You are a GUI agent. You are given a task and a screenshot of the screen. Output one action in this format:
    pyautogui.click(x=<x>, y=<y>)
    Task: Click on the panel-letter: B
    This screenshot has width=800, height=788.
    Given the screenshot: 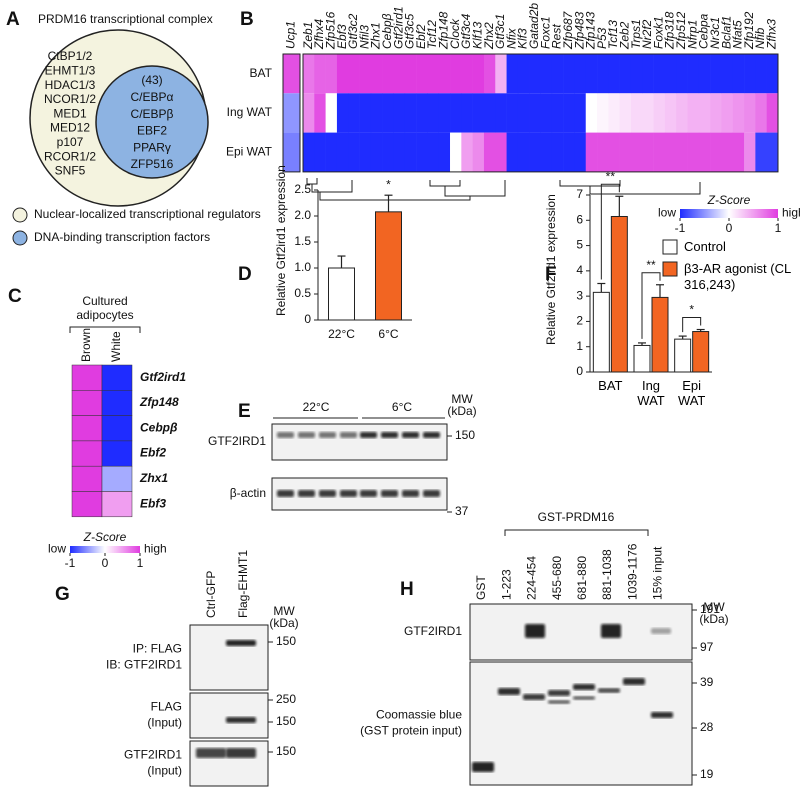 What is the action you would take?
    pyautogui.click(x=247, y=19)
    